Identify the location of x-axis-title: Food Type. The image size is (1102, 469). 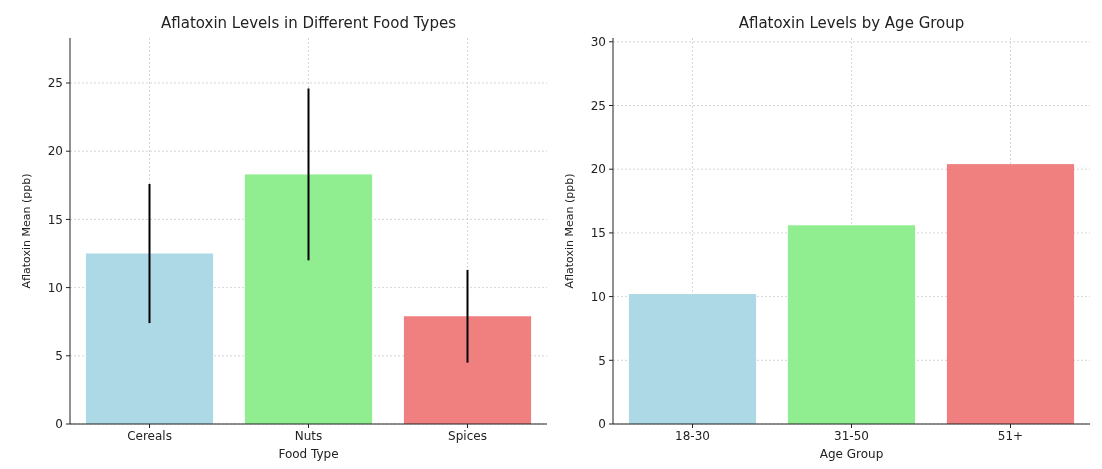
(308, 454).